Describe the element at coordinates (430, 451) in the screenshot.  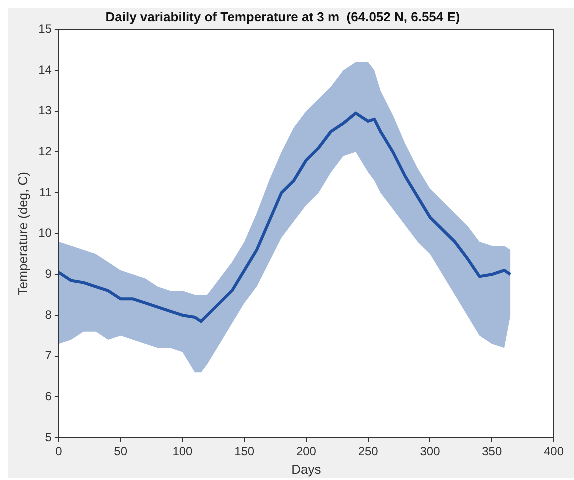
I see `x-tick-label: 300` at that location.